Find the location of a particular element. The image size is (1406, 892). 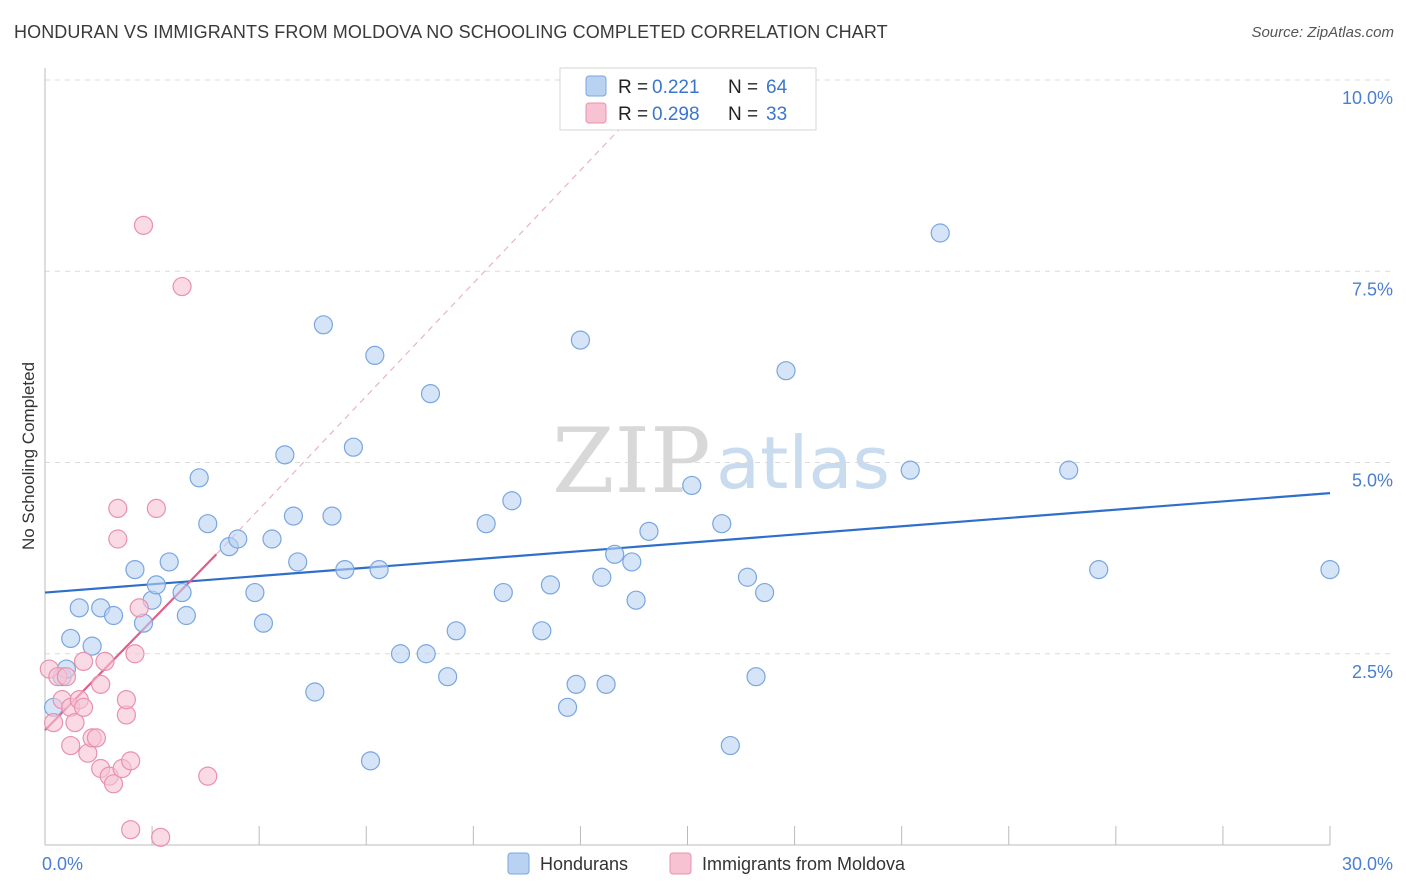

legend-swatch-moldova is located at coordinates (596, 113).